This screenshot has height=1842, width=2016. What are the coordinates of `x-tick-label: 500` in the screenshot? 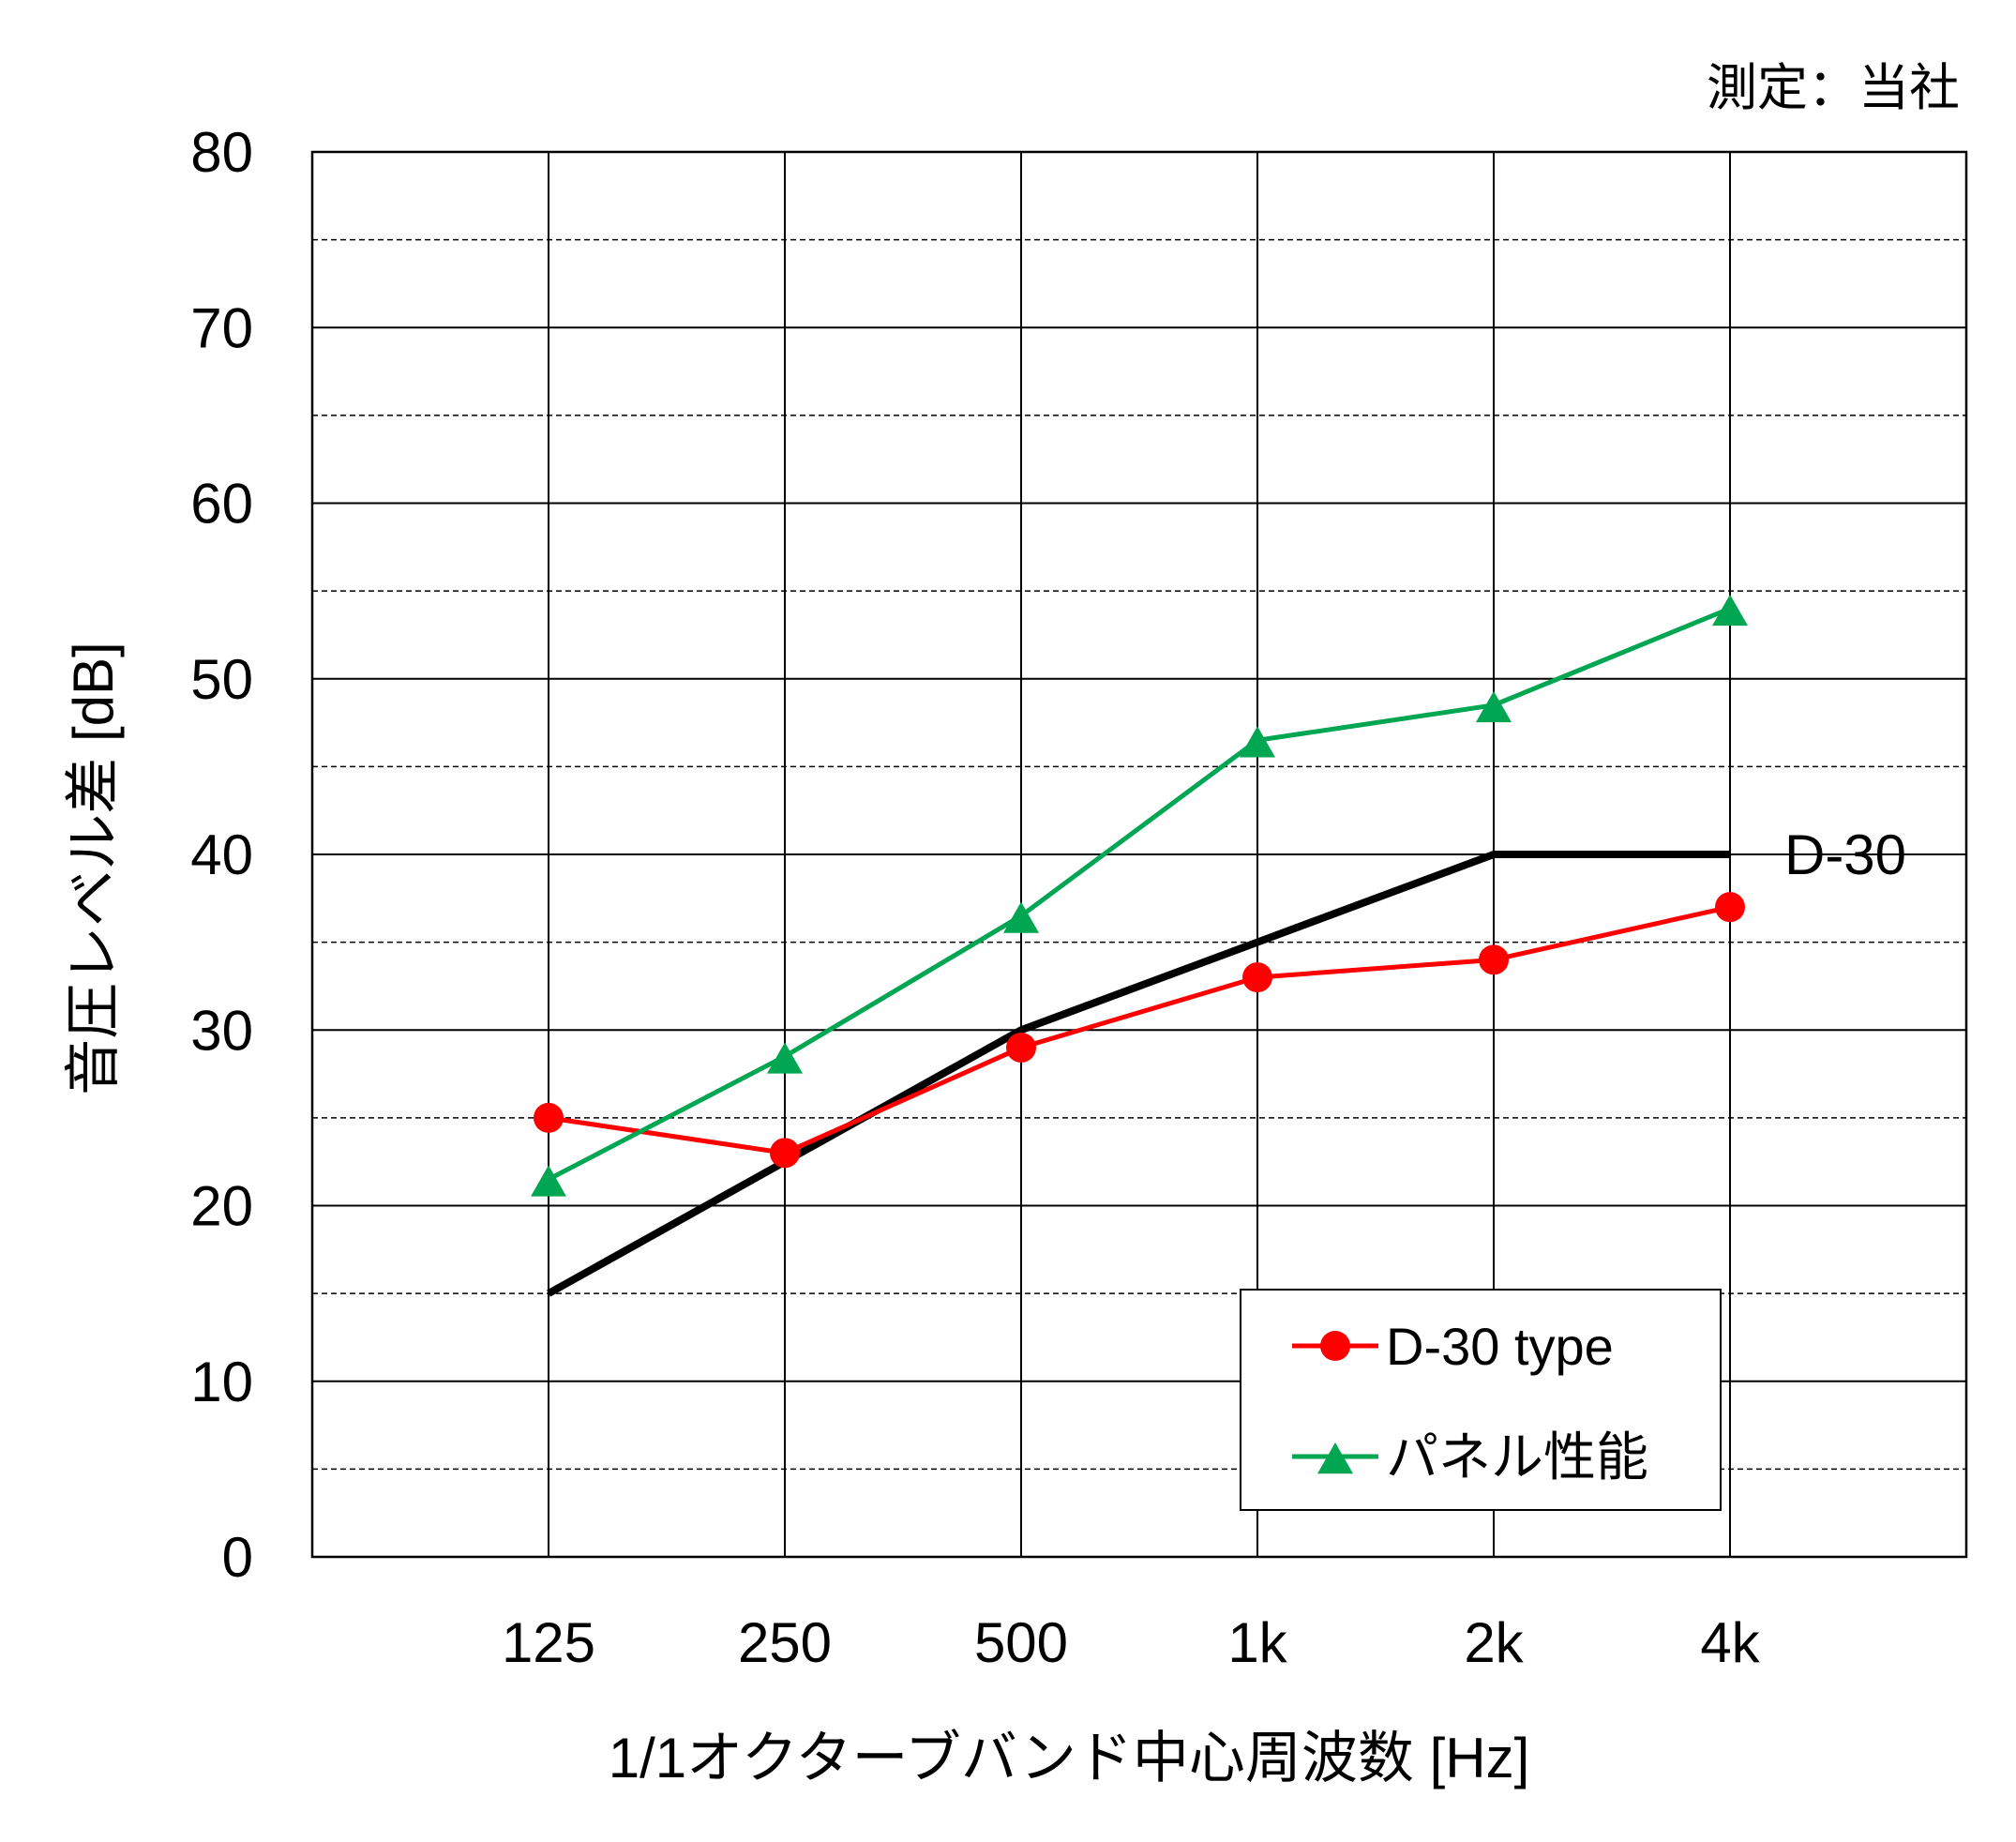 It's located at (1021, 1642).